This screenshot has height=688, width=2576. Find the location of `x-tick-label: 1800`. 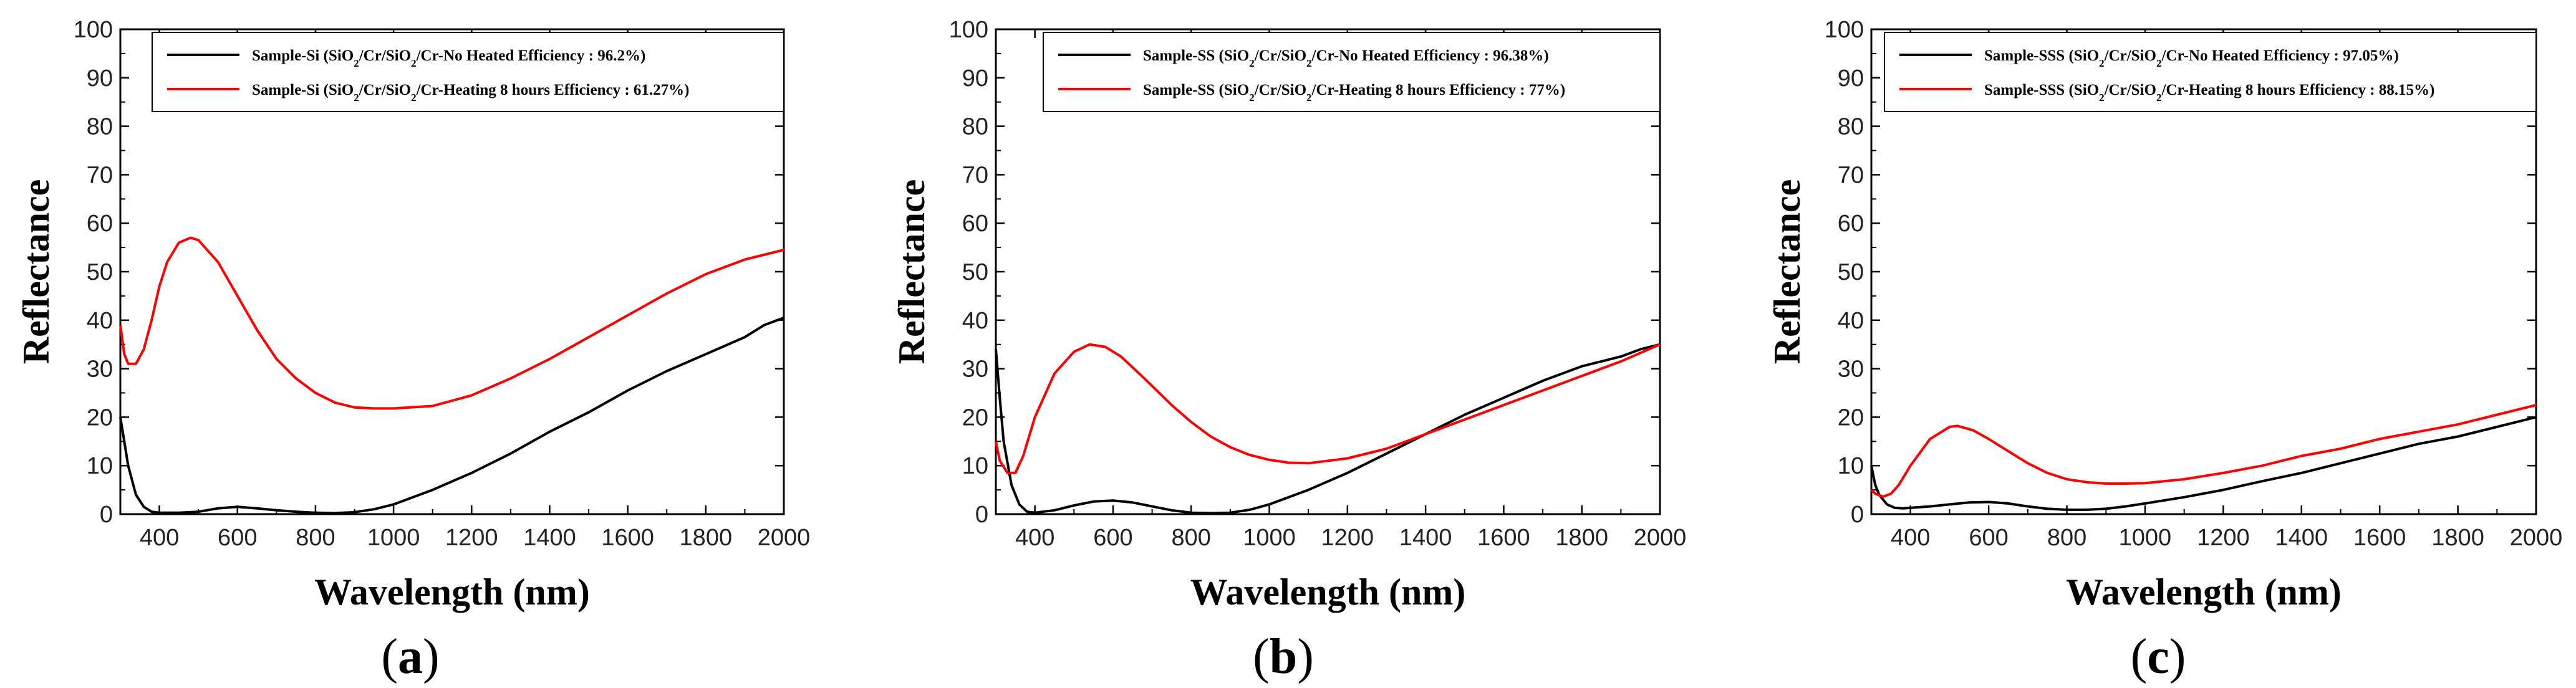

x-tick-label: 1800 is located at coordinates (2457, 538).